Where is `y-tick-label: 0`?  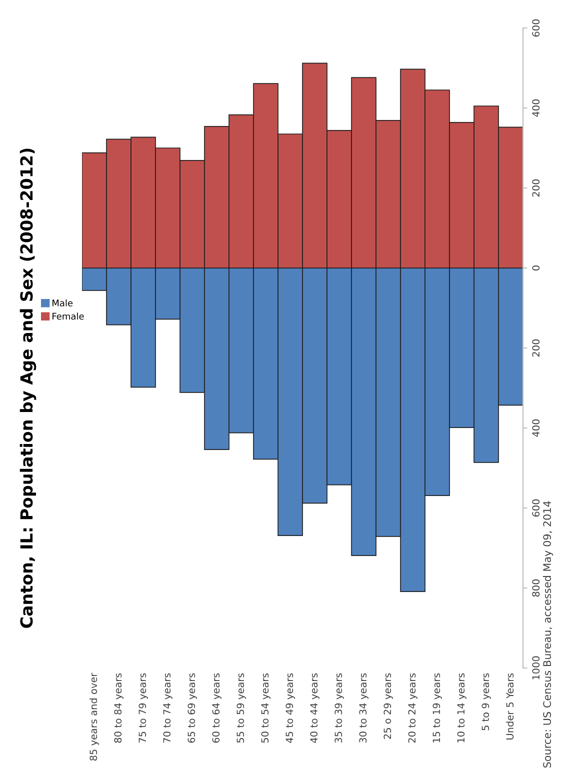 y-tick-label: 0 is located at coordinates (536, 268).